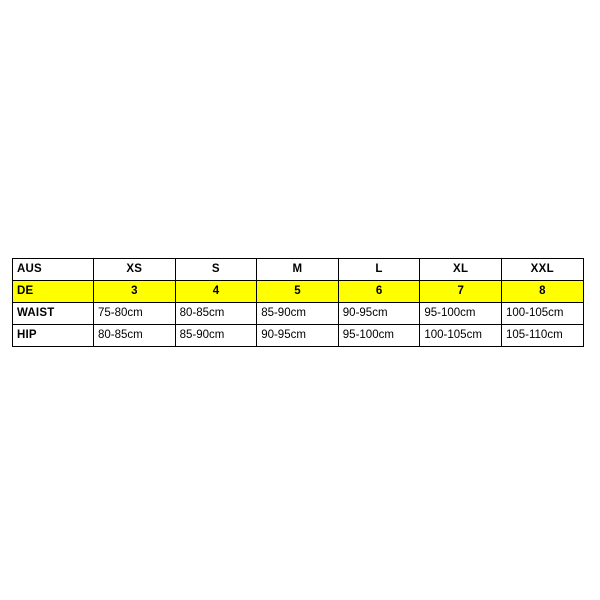  I want to click on size-header-s: S, so click(216, 269).